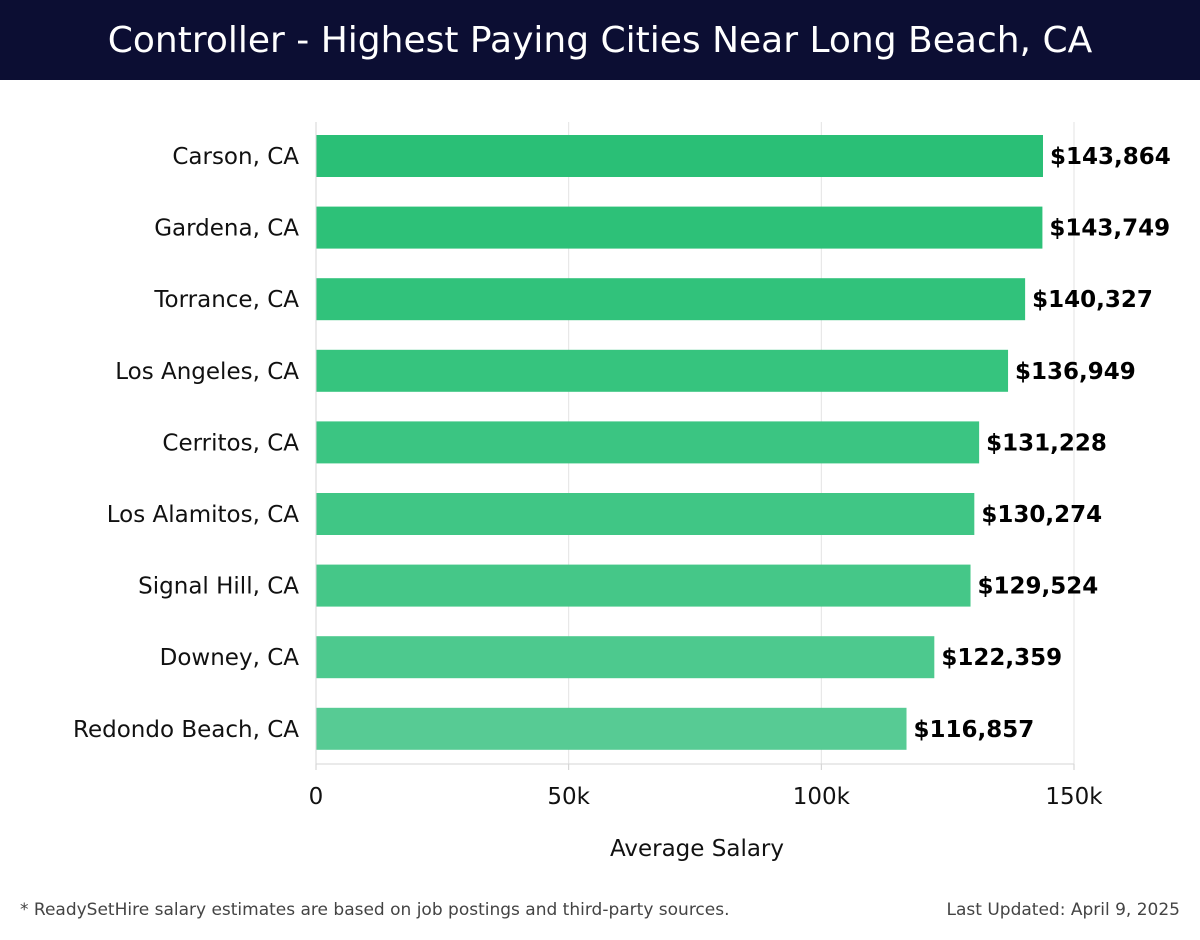 This screenshot has height=940, width=1200. I want to click on value-label: $116,857, so click(974, 730).